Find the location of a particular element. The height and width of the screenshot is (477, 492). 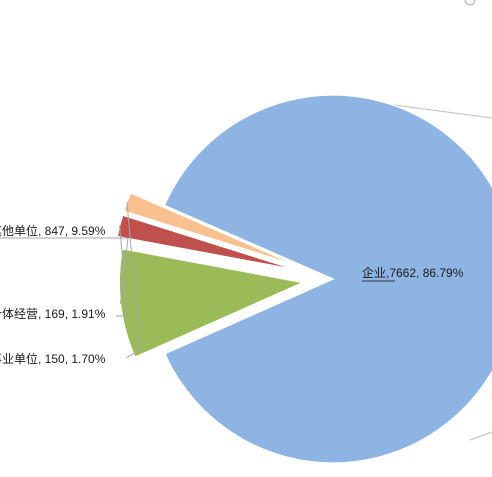

slice-label-institution: 事业单位, 150, 1.70% is located at coordinates (53, 358).